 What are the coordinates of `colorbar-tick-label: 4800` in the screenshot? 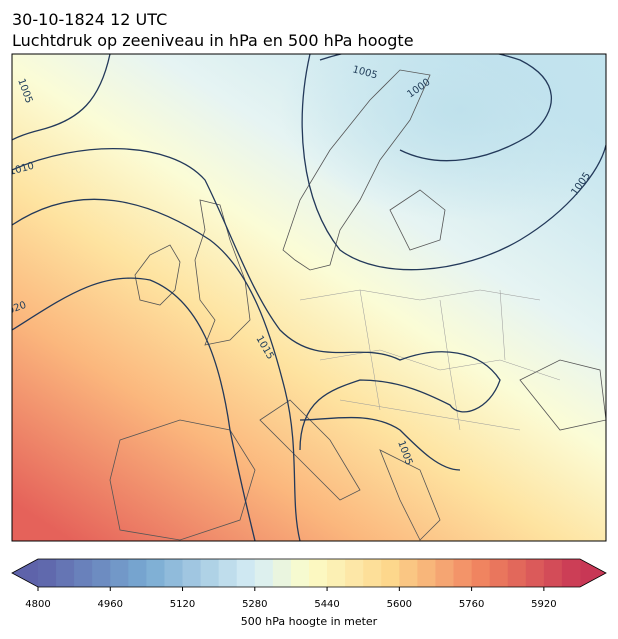 It's located at (37, 604).